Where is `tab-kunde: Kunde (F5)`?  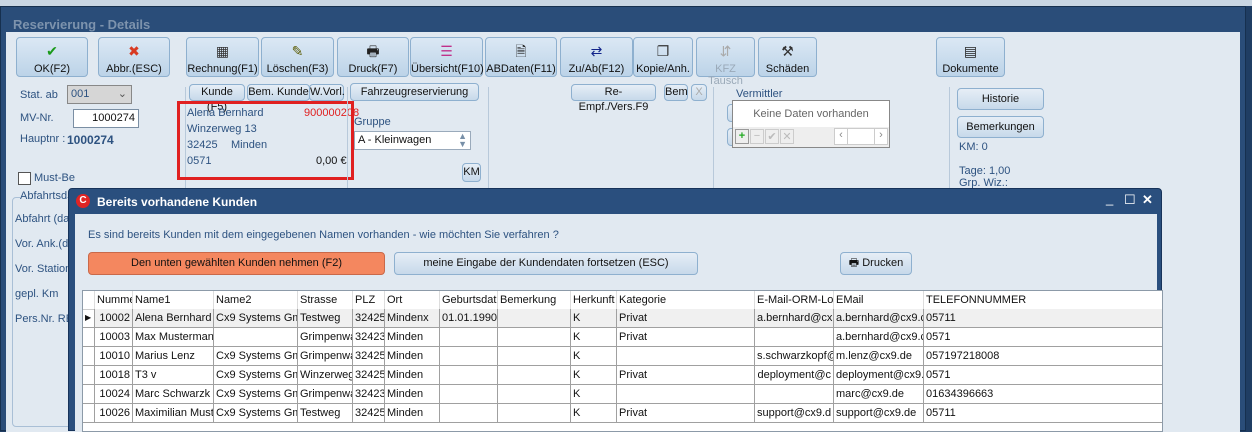 tab-kunde: Kunde (F5) is located at coordinates (217, 98).